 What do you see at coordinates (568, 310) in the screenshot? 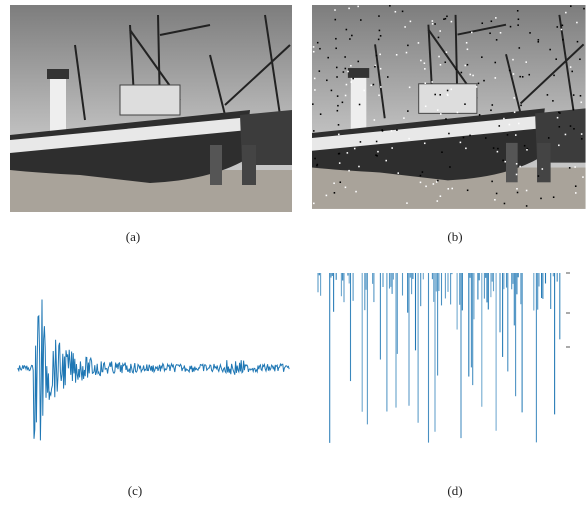
I see `plot-d-ticks` at bounding box center [568, 310].